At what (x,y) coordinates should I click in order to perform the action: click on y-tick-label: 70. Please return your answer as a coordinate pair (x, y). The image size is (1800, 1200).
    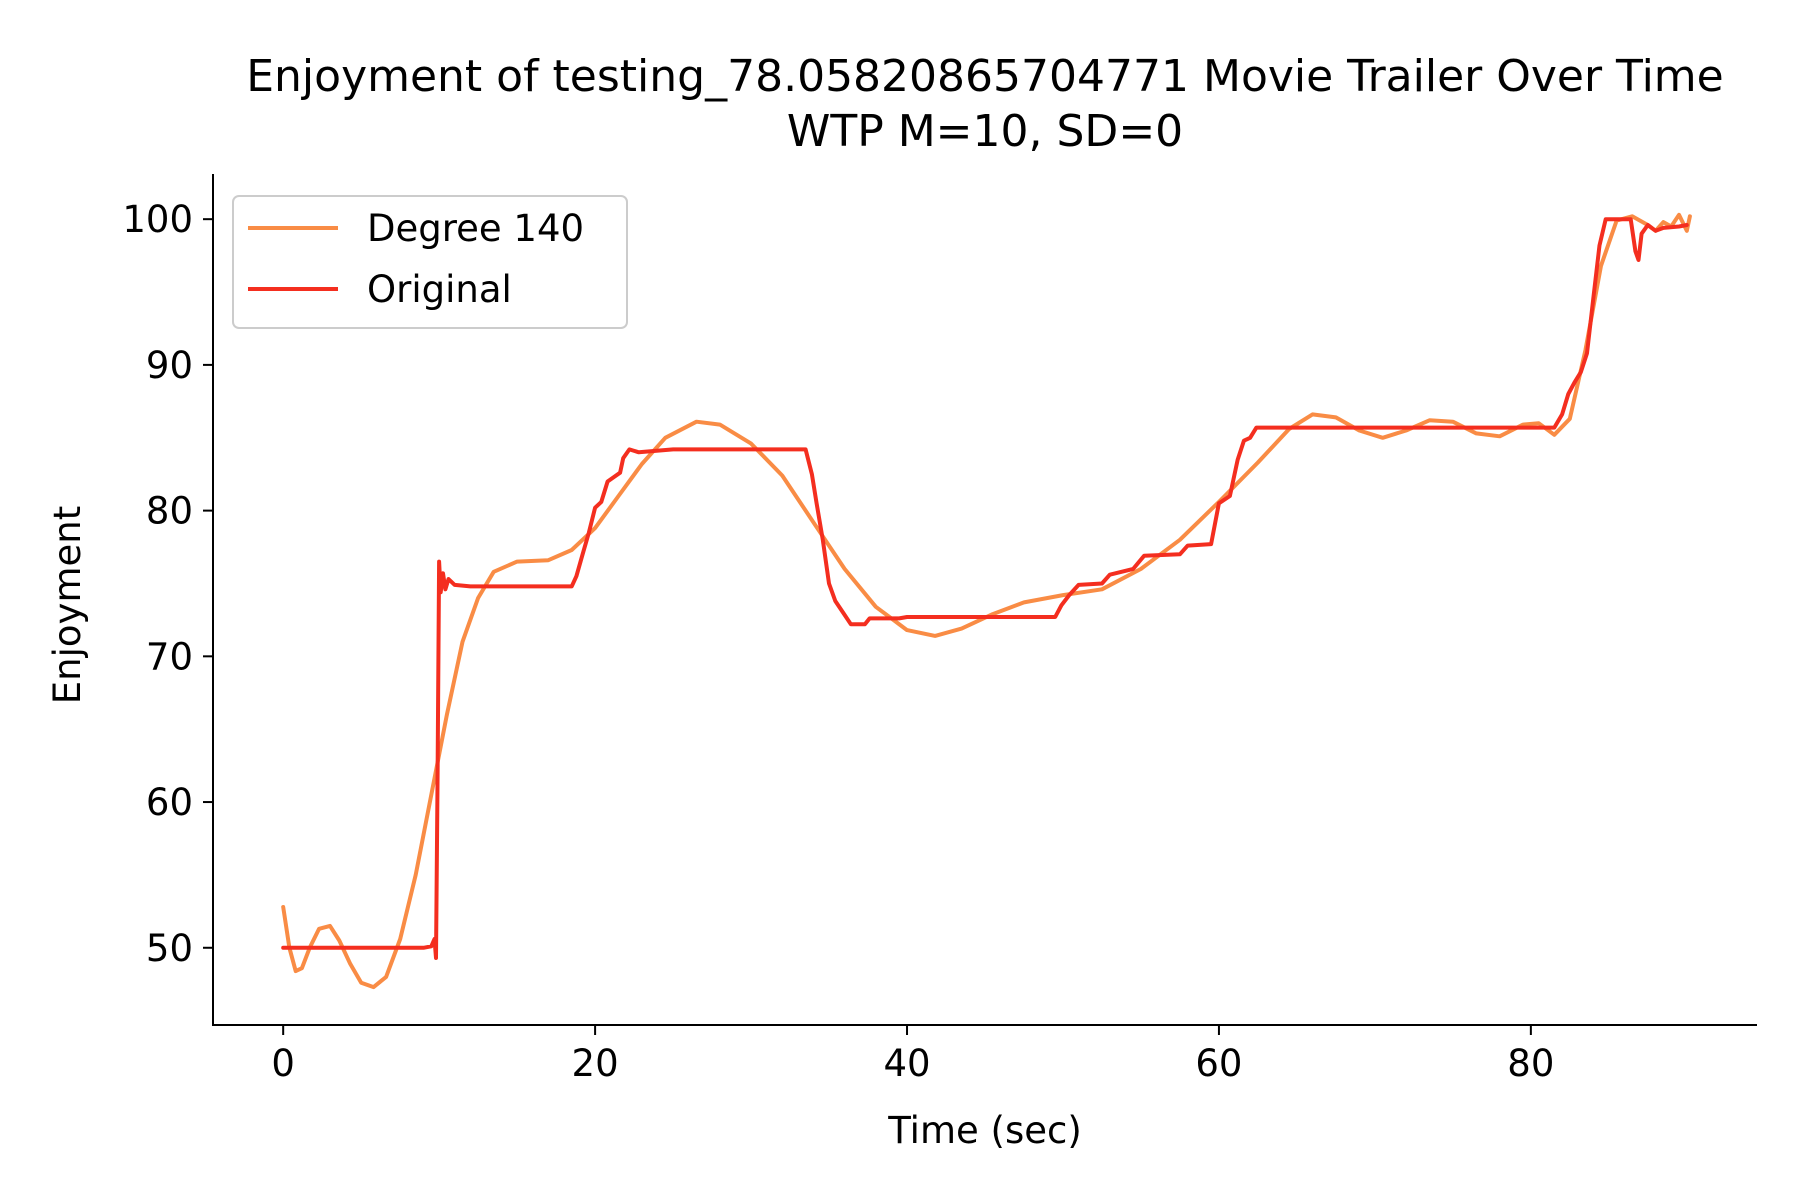
    Looking at the image, I should click on (169, 656).